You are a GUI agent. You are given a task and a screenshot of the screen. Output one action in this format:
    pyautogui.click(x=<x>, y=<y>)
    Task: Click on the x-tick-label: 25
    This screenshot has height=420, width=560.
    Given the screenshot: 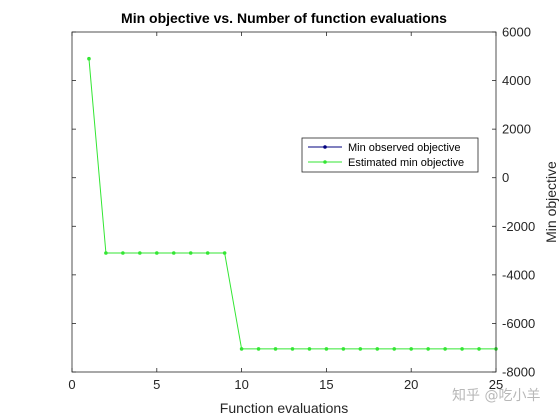 What is the action you would take?
    pyautogui.click(x=496, y=384)
    